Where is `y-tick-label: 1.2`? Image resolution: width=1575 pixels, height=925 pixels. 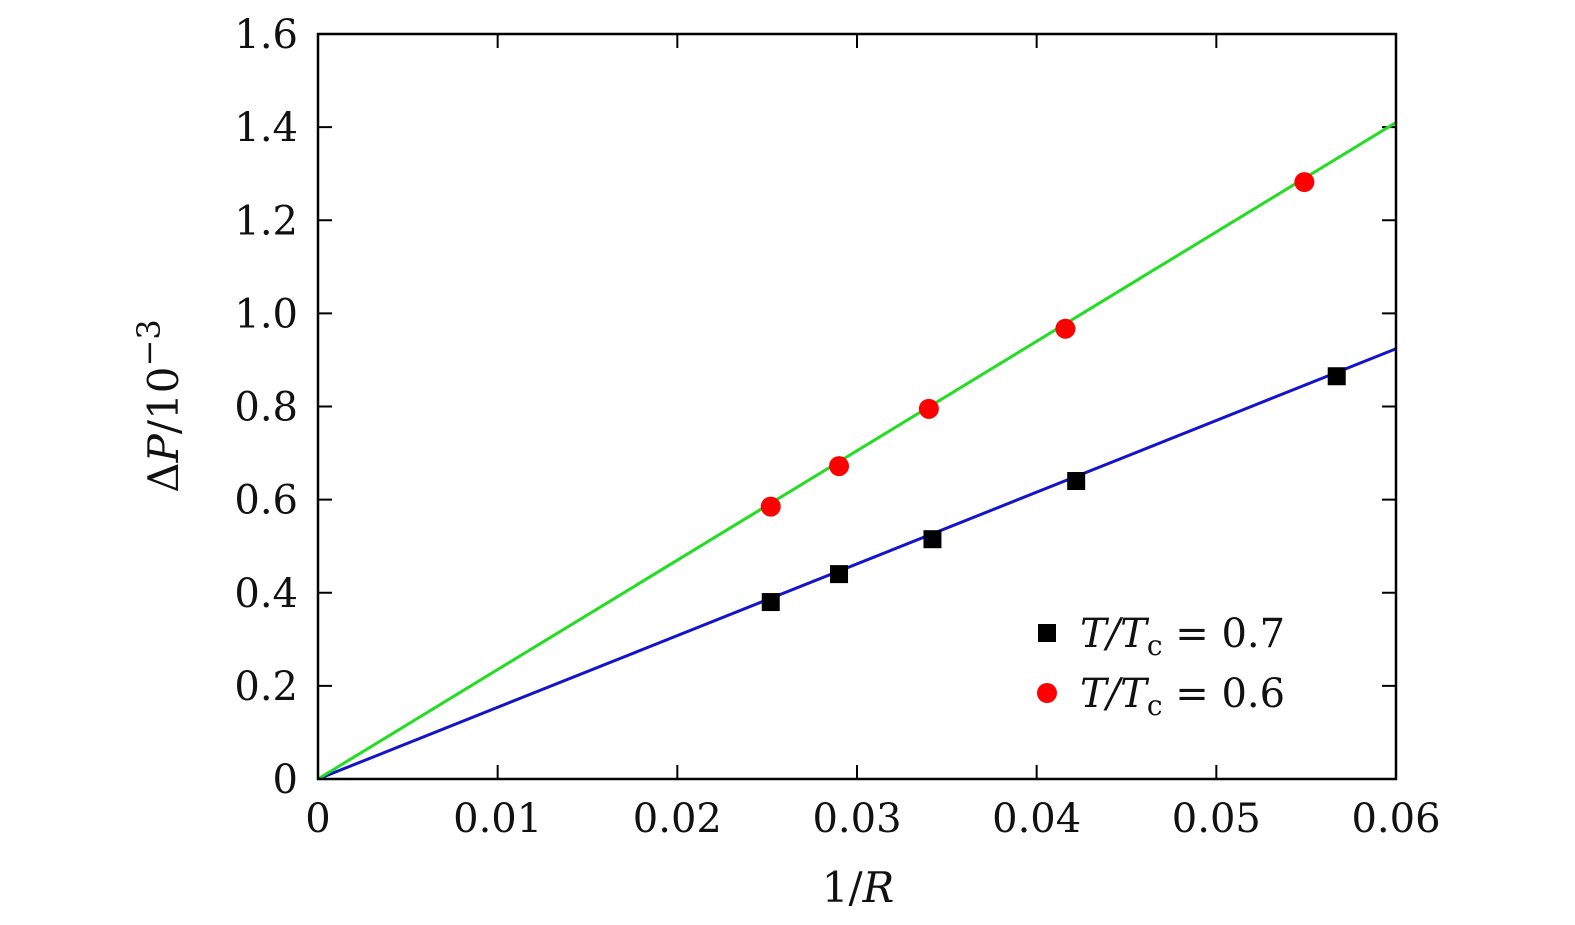 y-tick-label: 1.2 is located at coordinates (266, 221).